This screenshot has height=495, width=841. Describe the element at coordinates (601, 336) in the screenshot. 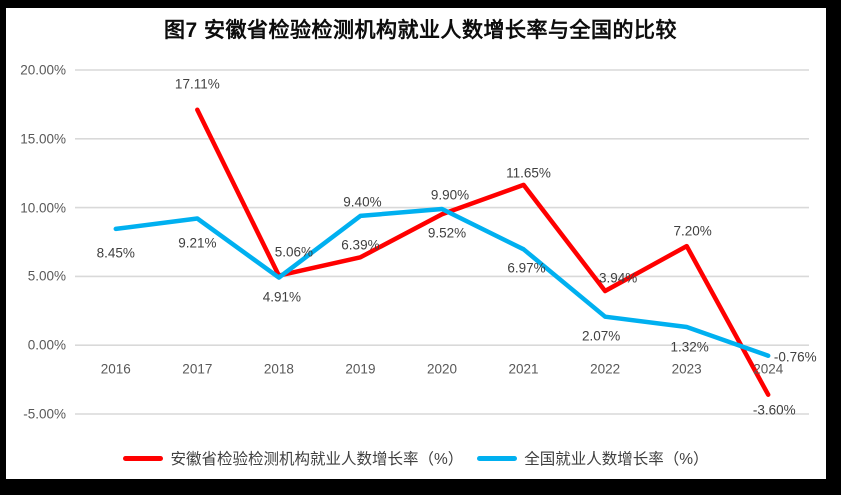

I see `data-label: 2.07%` at that location.